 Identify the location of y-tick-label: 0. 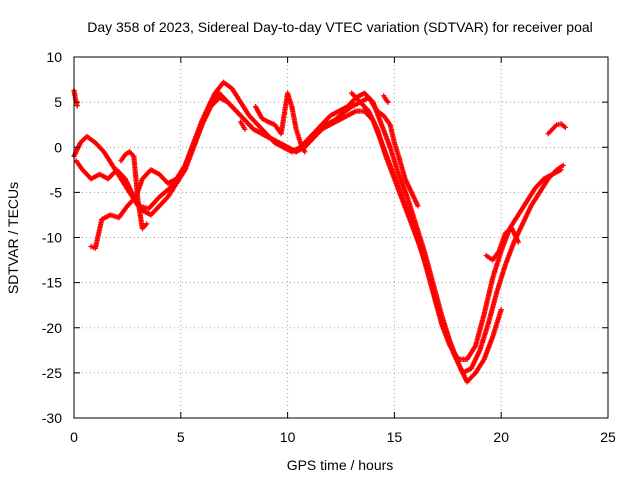
(58, 147).